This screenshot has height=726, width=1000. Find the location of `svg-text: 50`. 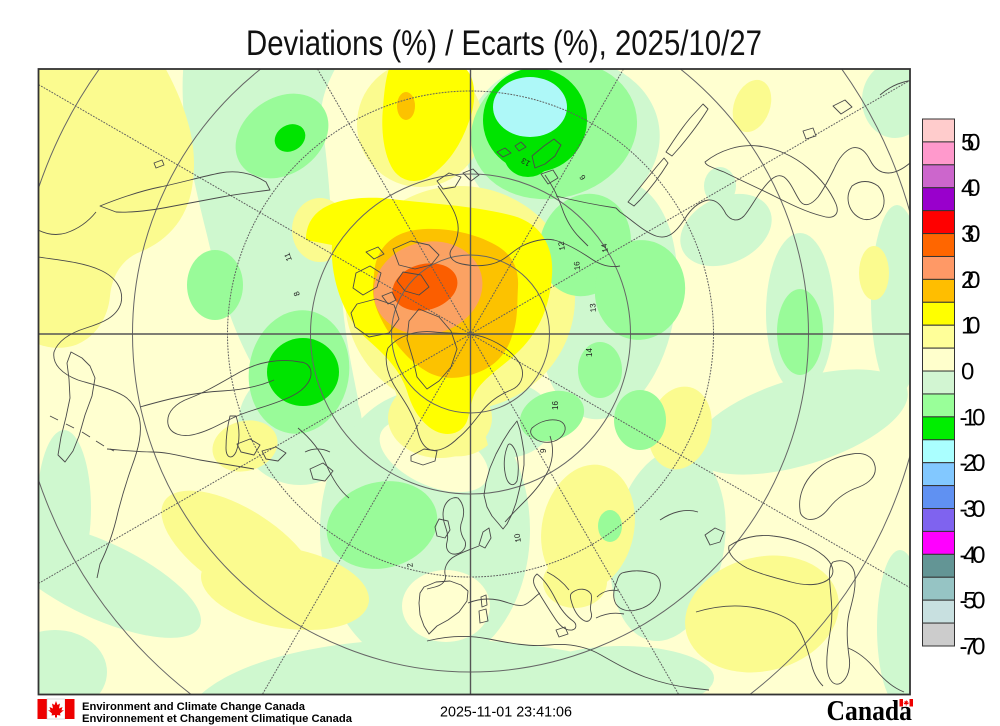

svg-text: 50 is located at coordinates (971, 142).